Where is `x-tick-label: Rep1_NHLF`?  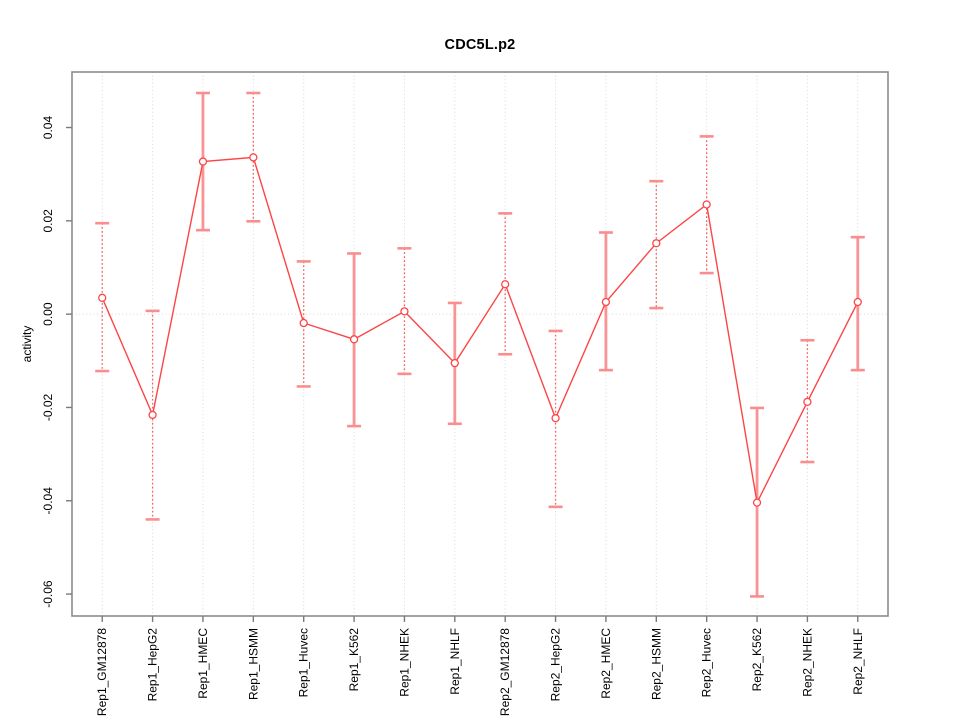
x-tick-label: Rep1_NHLF is located at coordinates (455, 661).